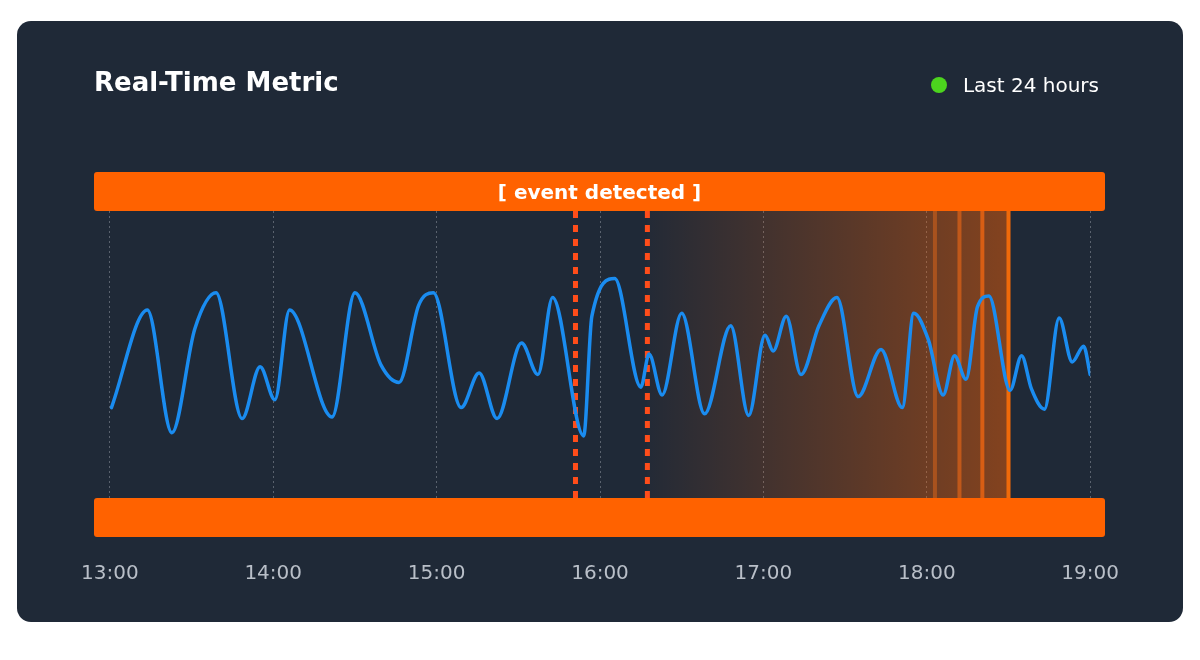  What do you see at coordinates (216, 82) in the screenshot?
I see `chart-title: Real-Time Metric` at bounding box center [216, 82].